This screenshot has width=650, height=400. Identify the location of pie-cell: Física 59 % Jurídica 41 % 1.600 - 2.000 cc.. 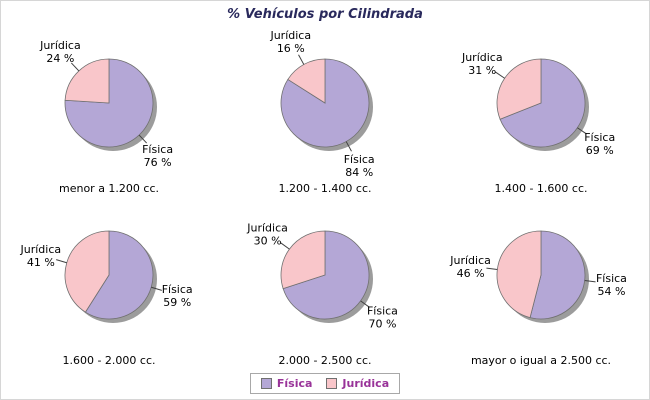
(109, 285).